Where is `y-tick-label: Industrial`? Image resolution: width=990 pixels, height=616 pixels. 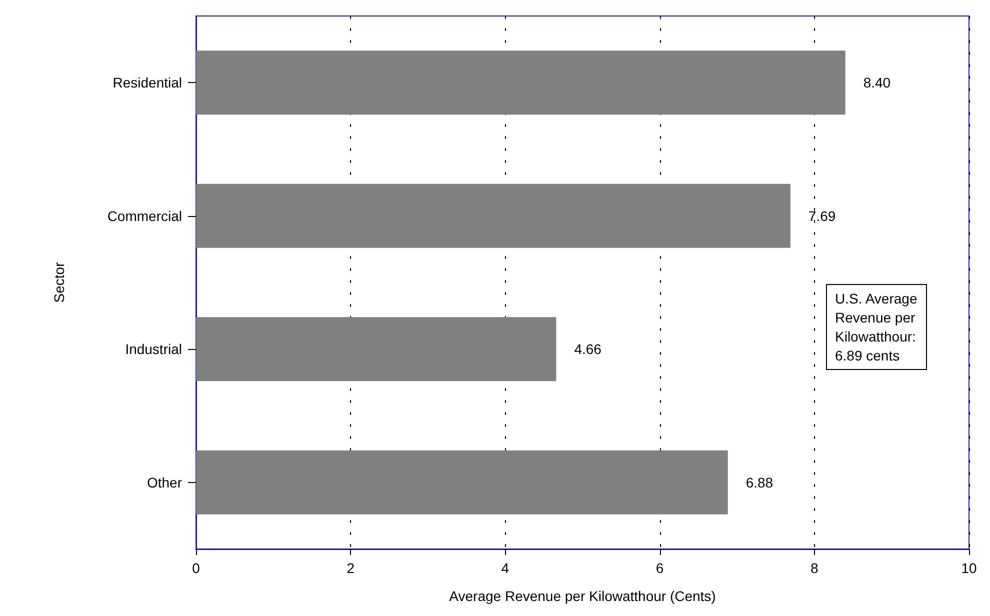 y-tick-label: Industrial is located at coordinates (153, 349).